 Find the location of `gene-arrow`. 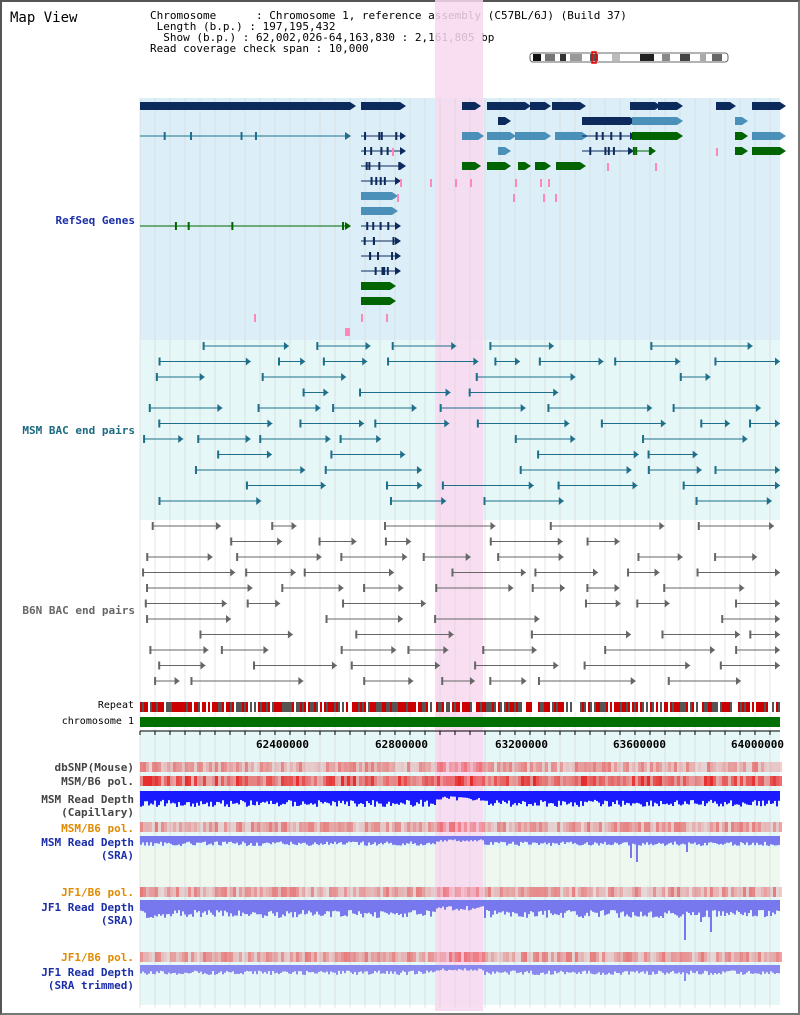

gene-arrow is located at coordinates (783, 136).